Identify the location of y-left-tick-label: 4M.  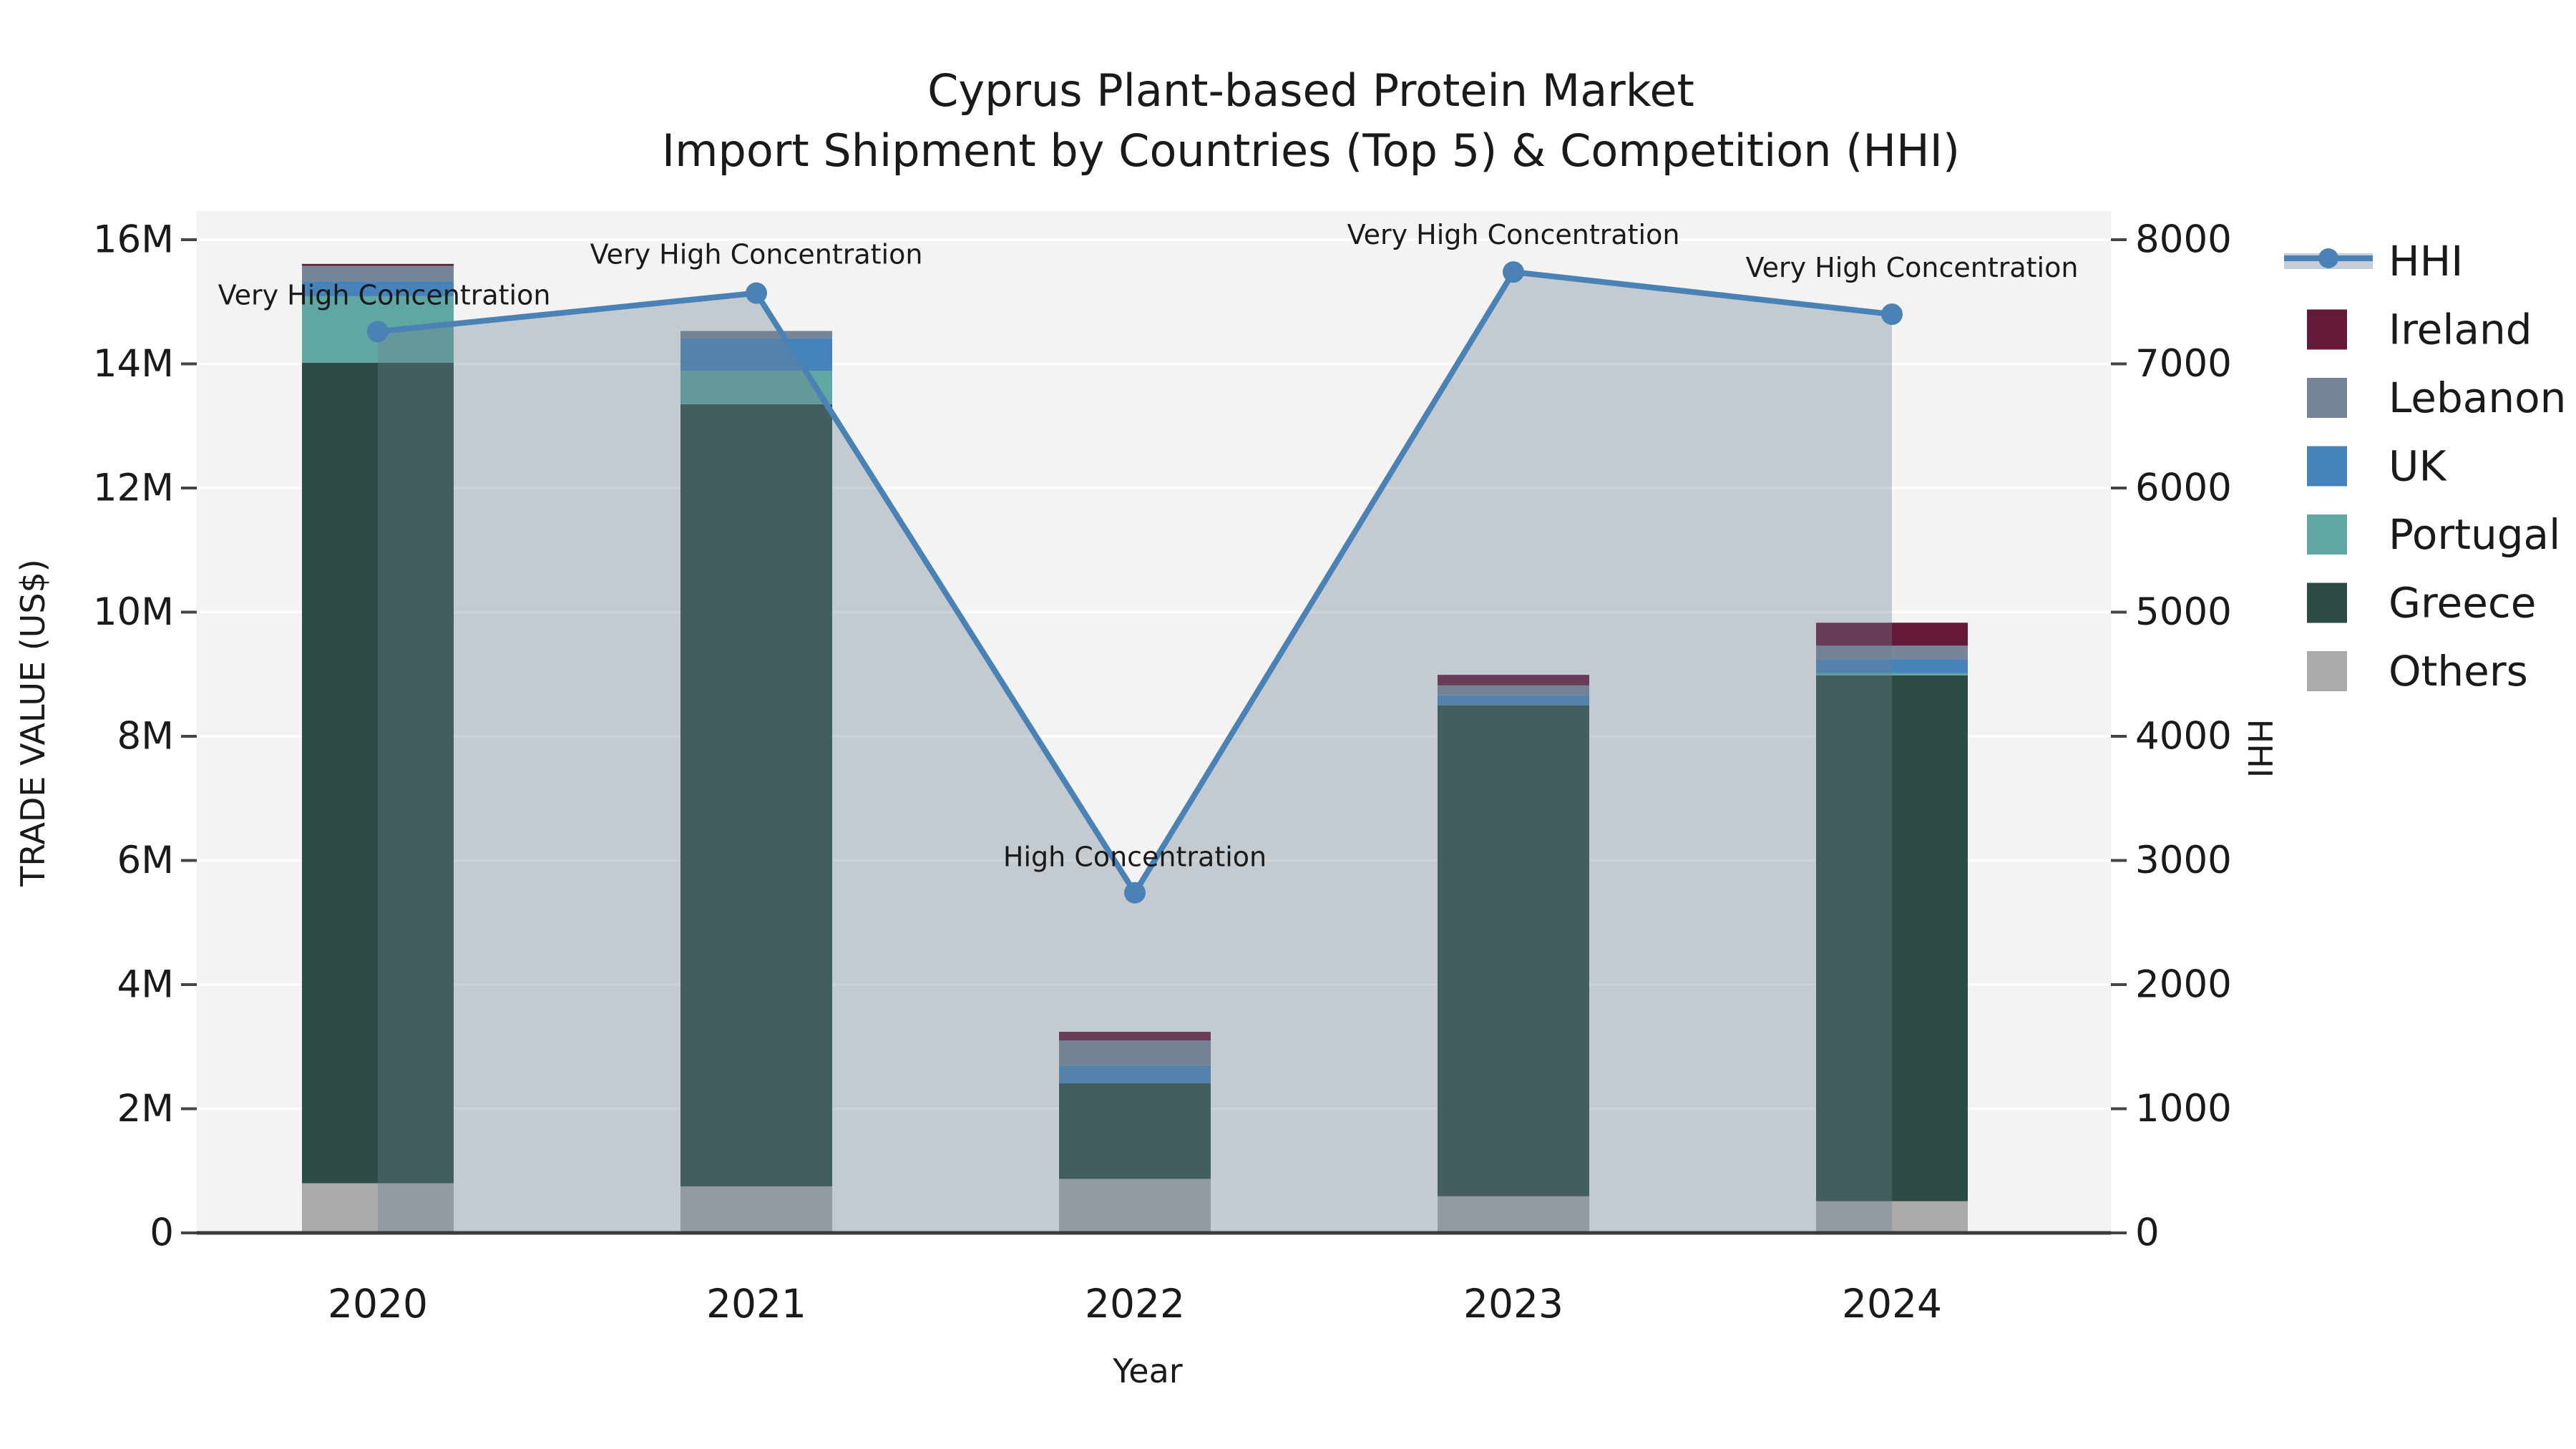
(145, 985).